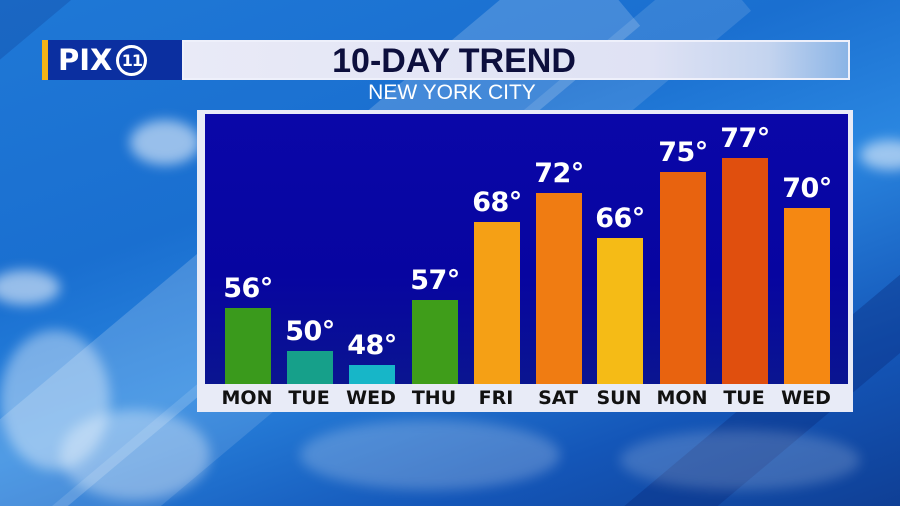 The image size is (900, 506). Describe the element at coordinates (248, 288) in the screenshot. I see `bar-value-label: 56°` at that location.